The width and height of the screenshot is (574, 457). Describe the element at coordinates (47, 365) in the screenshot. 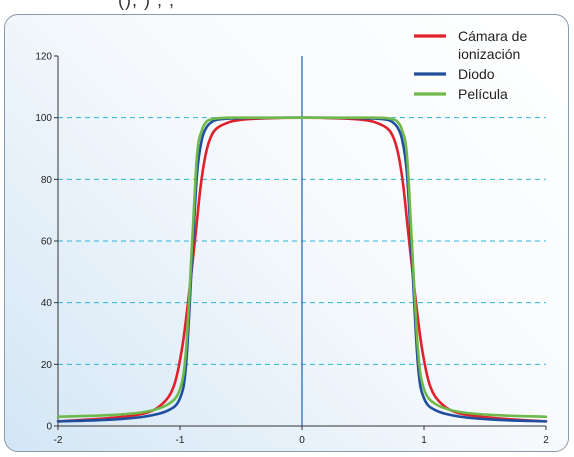

I see `y-tick-label-20: 20` at that location.